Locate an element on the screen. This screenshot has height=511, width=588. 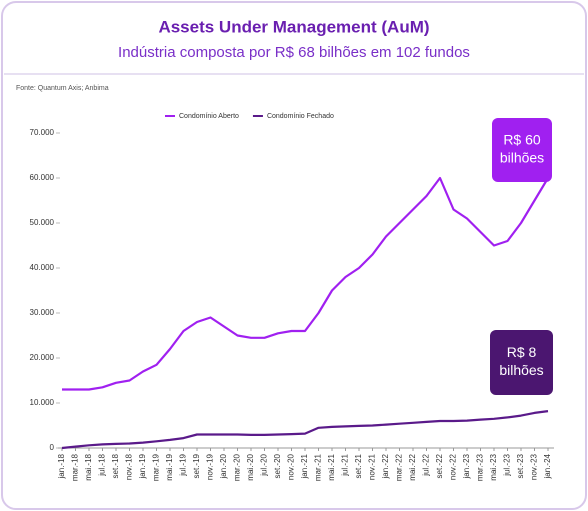
y-tick-label: 20.000 is located at coordinates (42, 357).